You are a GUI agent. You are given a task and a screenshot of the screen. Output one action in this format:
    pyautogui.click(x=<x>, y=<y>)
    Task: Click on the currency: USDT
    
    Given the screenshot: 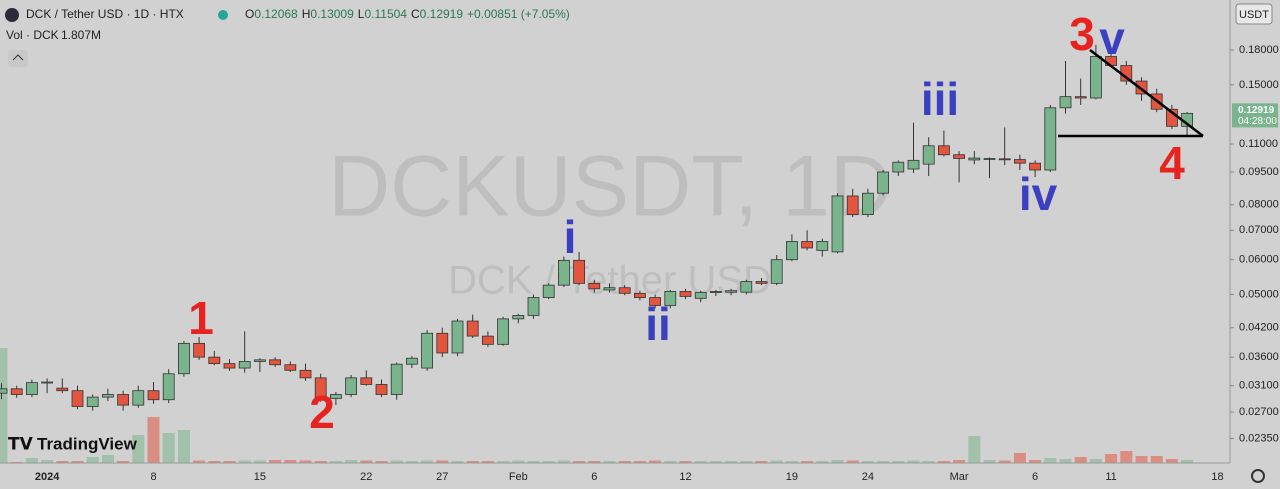 What is the action you would take?
    pyautogui.click(x=1254, y=15)
    